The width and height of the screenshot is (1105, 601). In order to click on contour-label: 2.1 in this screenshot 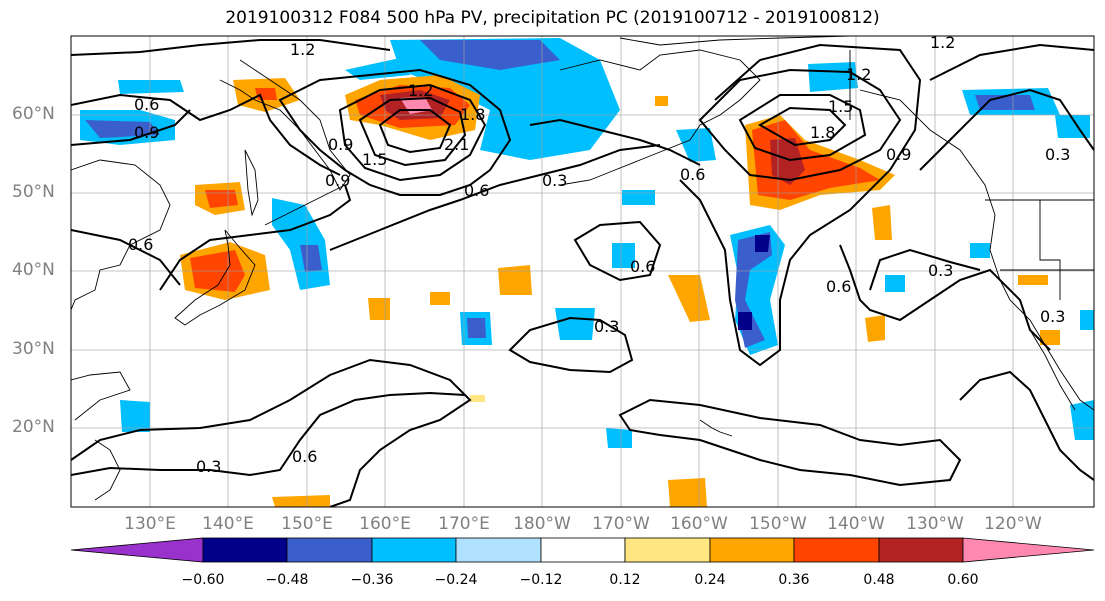, I will do `click(456, 144)`.